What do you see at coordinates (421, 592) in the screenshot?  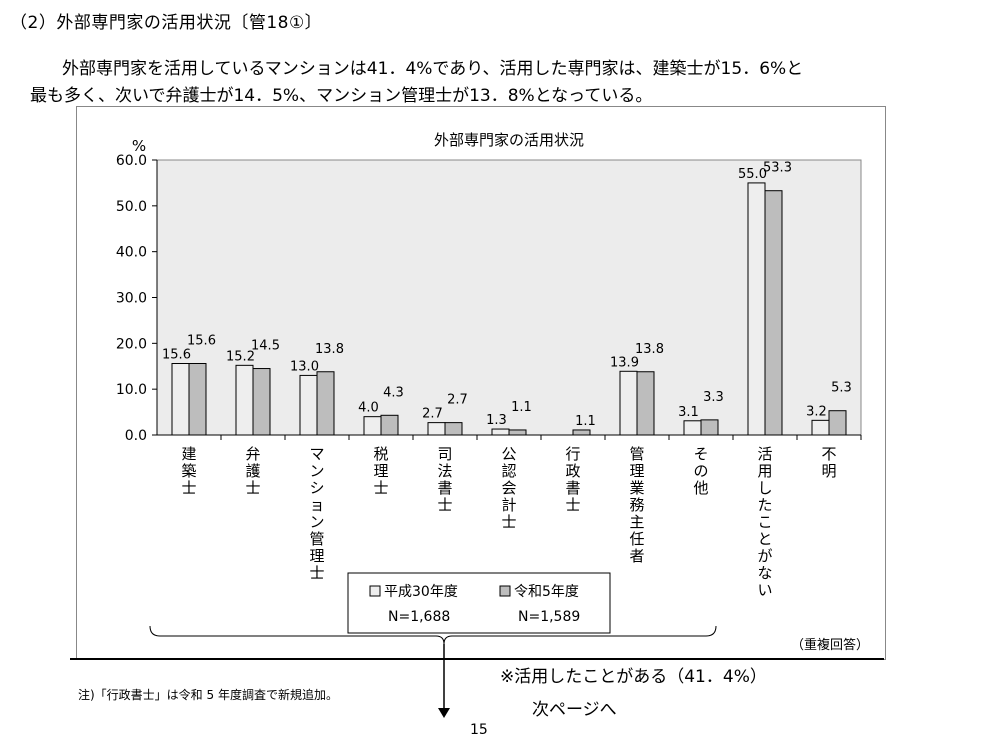 I see `legend-label: 平成30年度` at bounding box center [421, 592].